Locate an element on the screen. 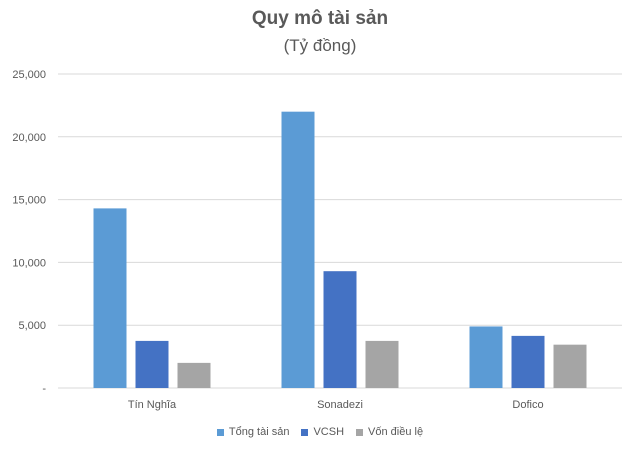  legend-label: Tổng tài sản is located at coordinates (259, 432).